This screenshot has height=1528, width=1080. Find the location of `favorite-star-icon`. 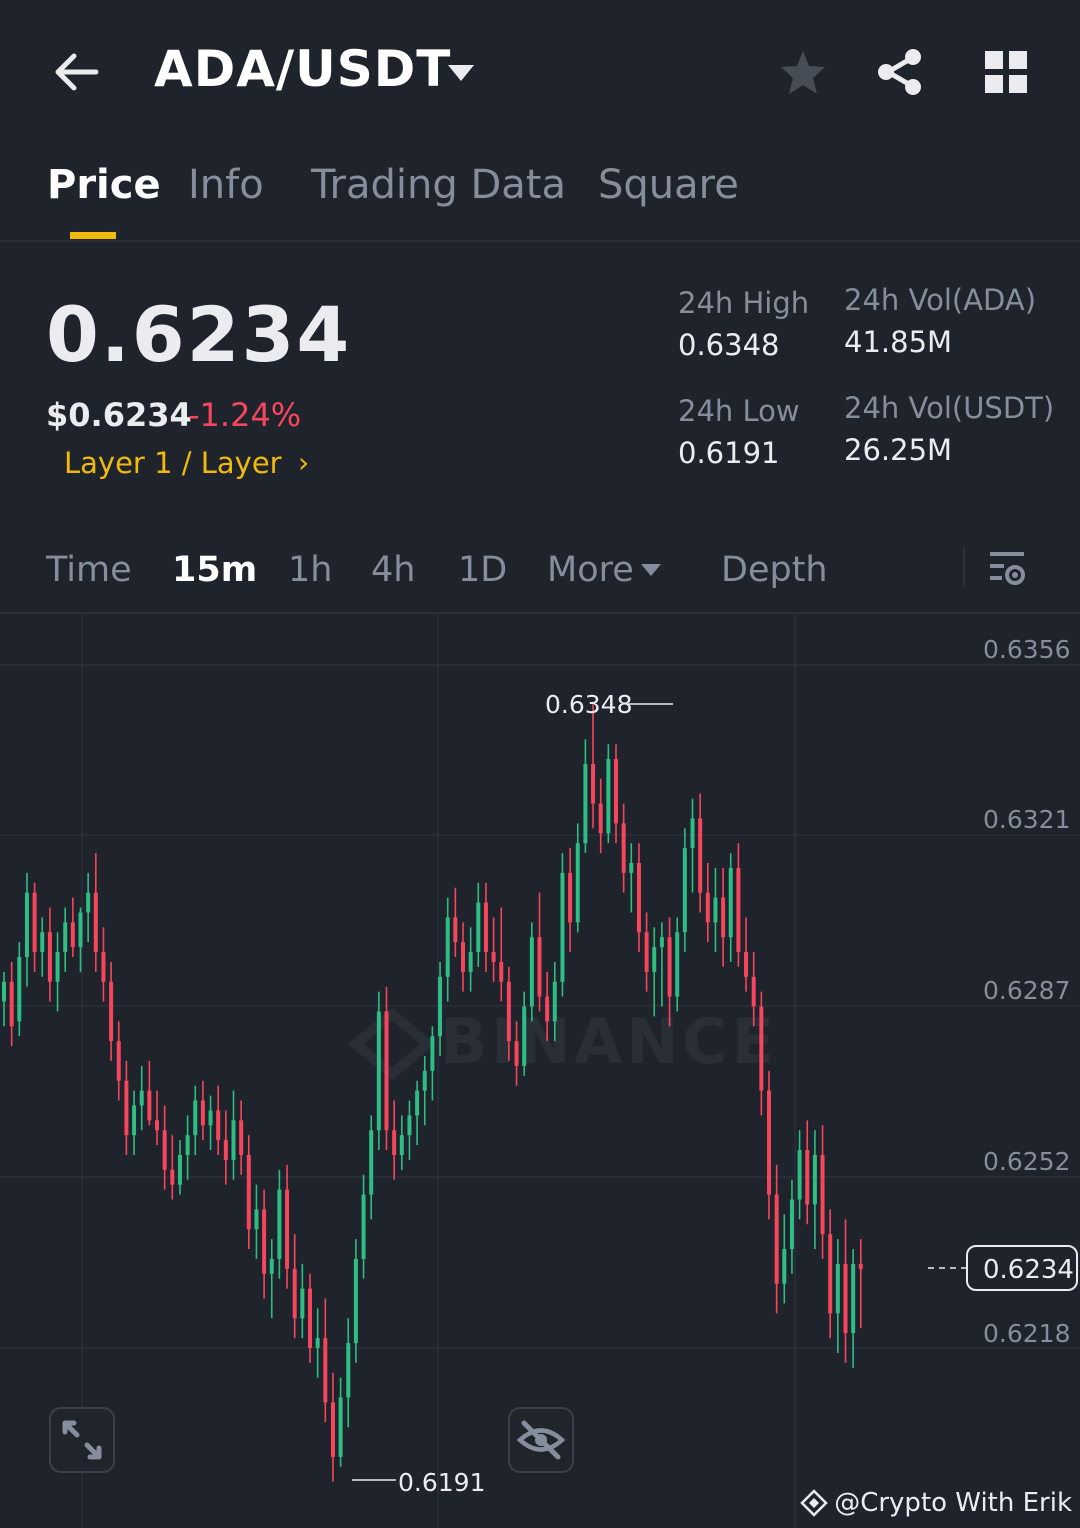

favorite-star-icon is located at coordinates (803, 73).